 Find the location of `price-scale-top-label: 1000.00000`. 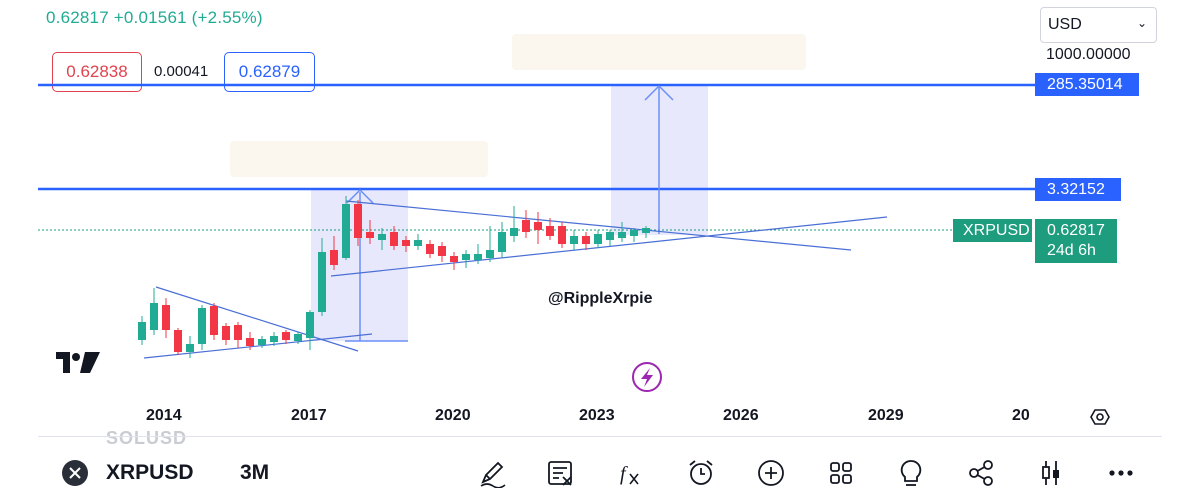

price-scale-top-label: 1000.00000 is located at coordinates (1088, 54).